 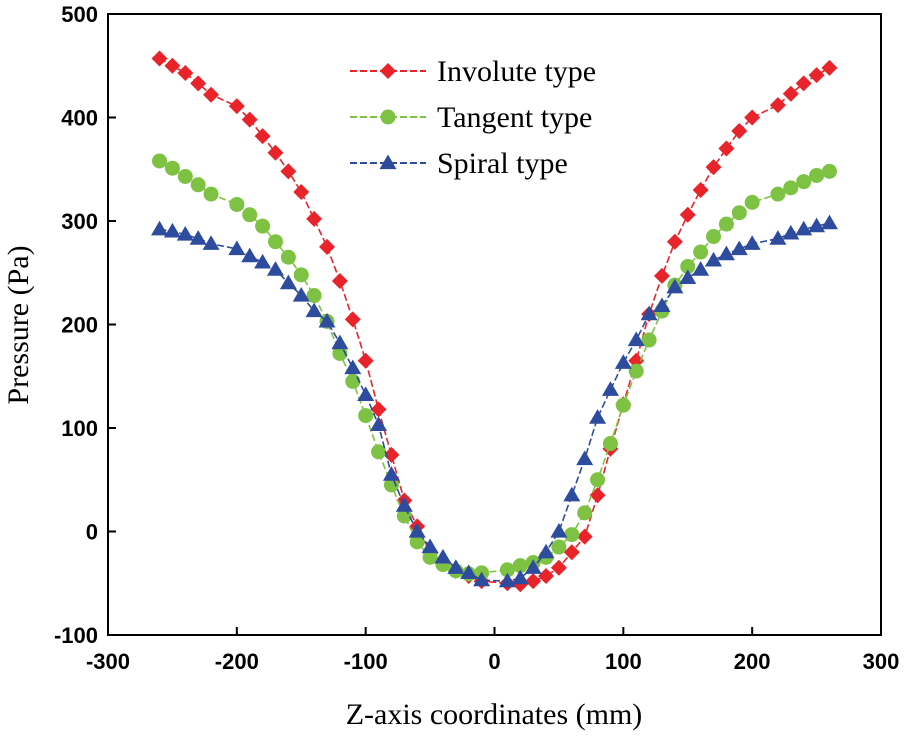 What do you see at coordinates (108, 661) in the screenshot?
I see `x-tick-label: -300` at bounding box center [108, 661].